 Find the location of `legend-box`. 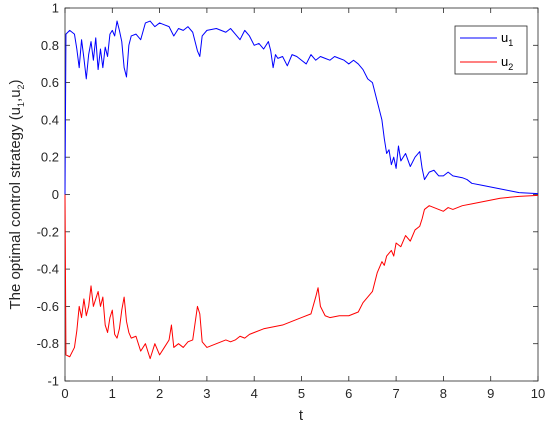

legend-box is located at coordinates (491, 50).